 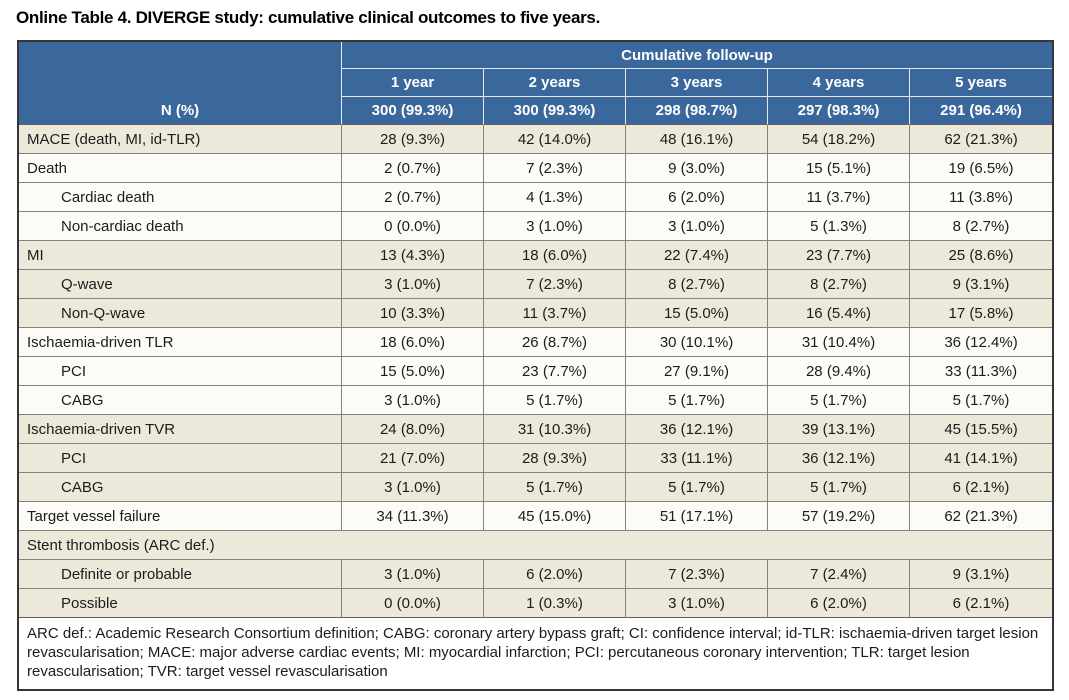 I want to click on col-header-5-years: 5 years, so click(x=981, y=83).